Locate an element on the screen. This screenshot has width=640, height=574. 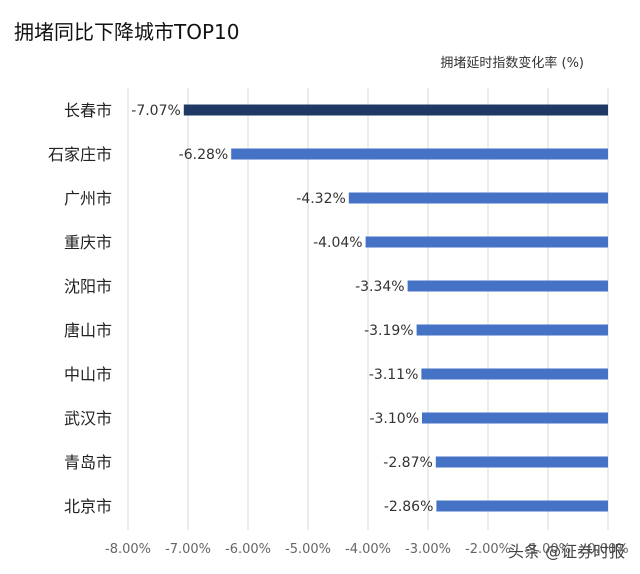
category-label: 重庆市 is located at coordinates (88, 242).